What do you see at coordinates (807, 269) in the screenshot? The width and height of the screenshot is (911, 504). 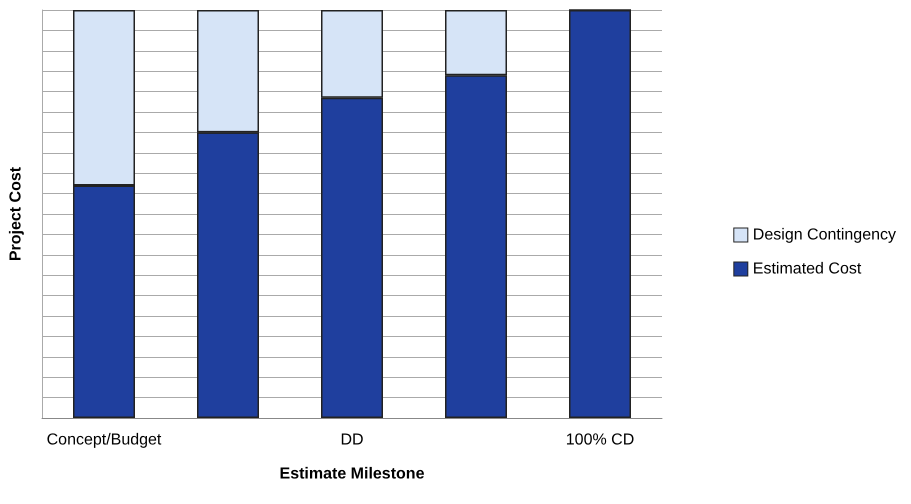 I see `legend-label: Estimated Cost` at bounding box center [807, 269].